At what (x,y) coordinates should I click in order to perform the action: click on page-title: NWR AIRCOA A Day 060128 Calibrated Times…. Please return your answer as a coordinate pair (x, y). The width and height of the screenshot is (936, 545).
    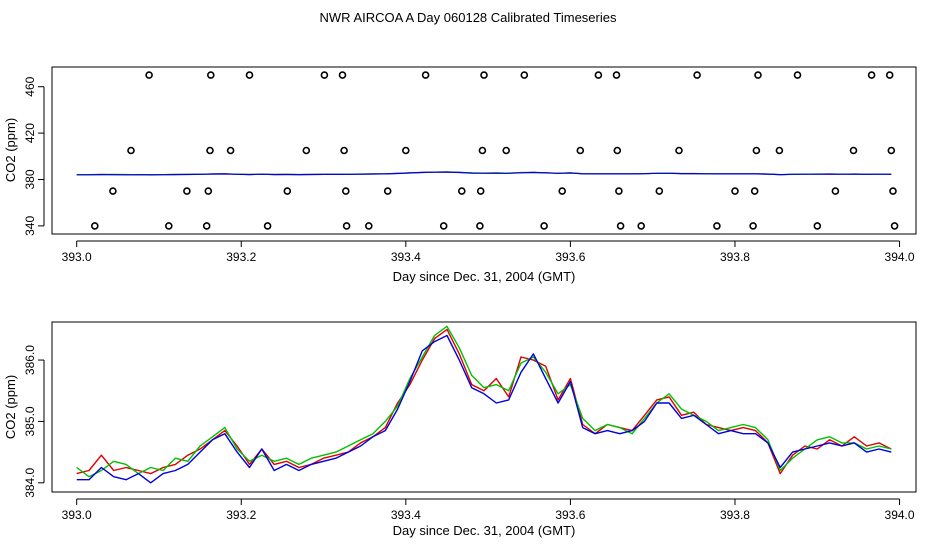
    Looking at the image, I should click on (468, 17).